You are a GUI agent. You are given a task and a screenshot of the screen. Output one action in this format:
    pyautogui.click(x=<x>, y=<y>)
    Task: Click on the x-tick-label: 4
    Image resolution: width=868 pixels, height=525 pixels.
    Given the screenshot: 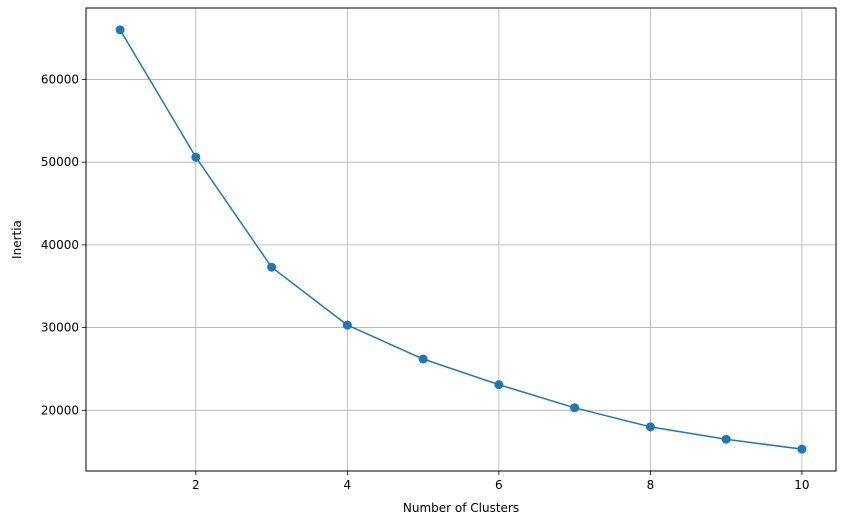 What is the action you would take?
    pyautogui.click(x=348, y=485)
    